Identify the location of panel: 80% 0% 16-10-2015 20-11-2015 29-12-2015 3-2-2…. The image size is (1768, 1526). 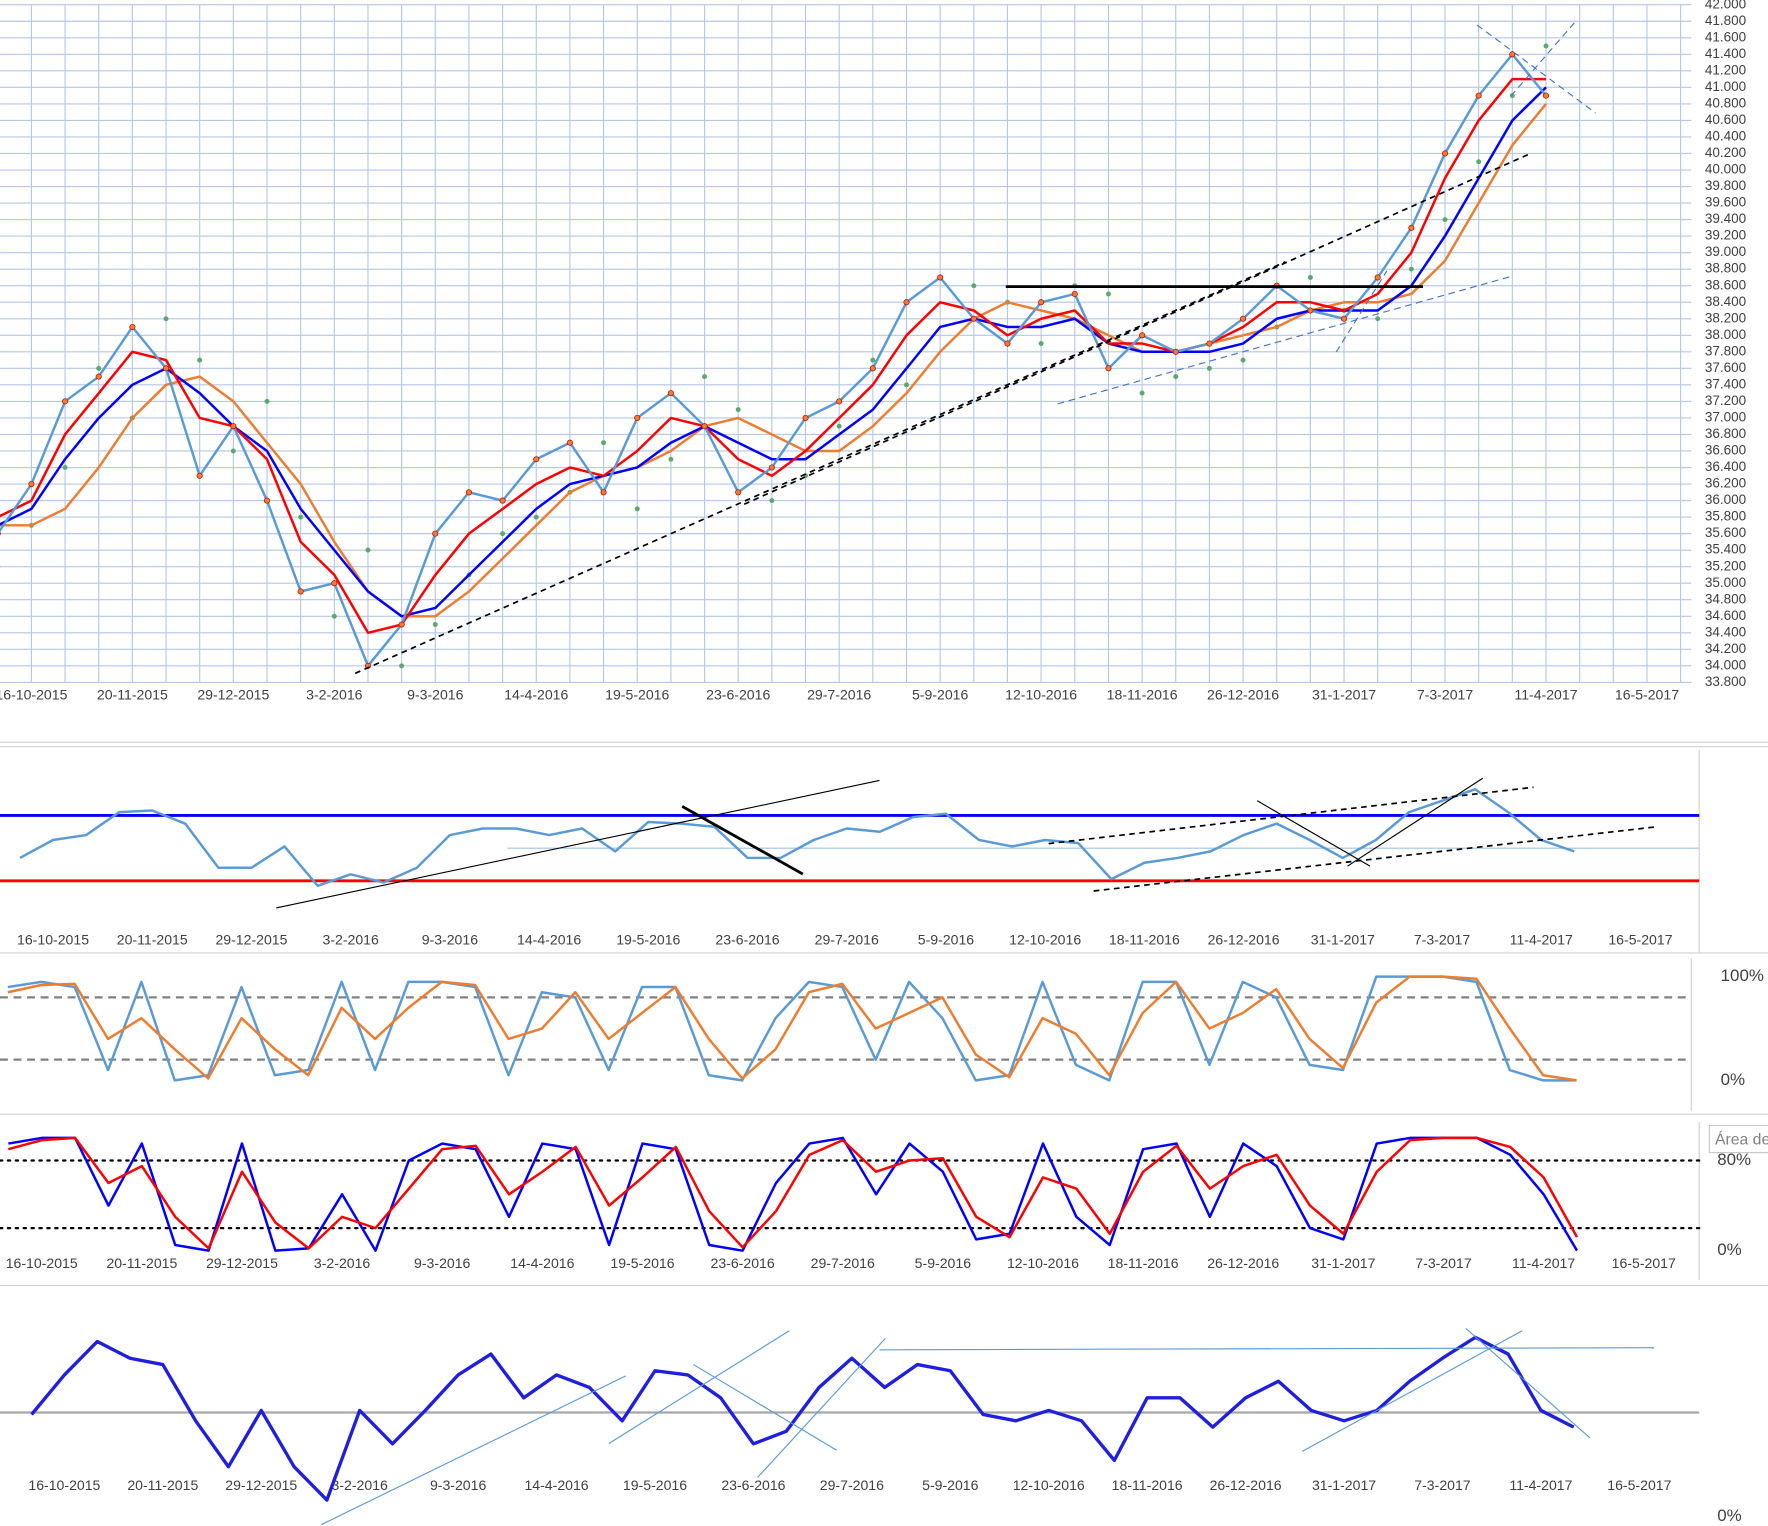
(884, 1197).